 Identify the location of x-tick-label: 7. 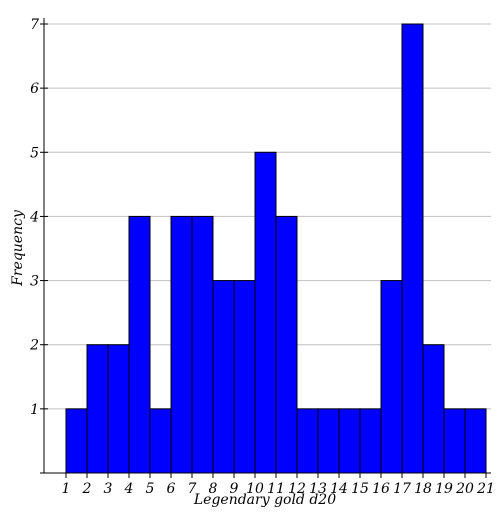
(192, 489).